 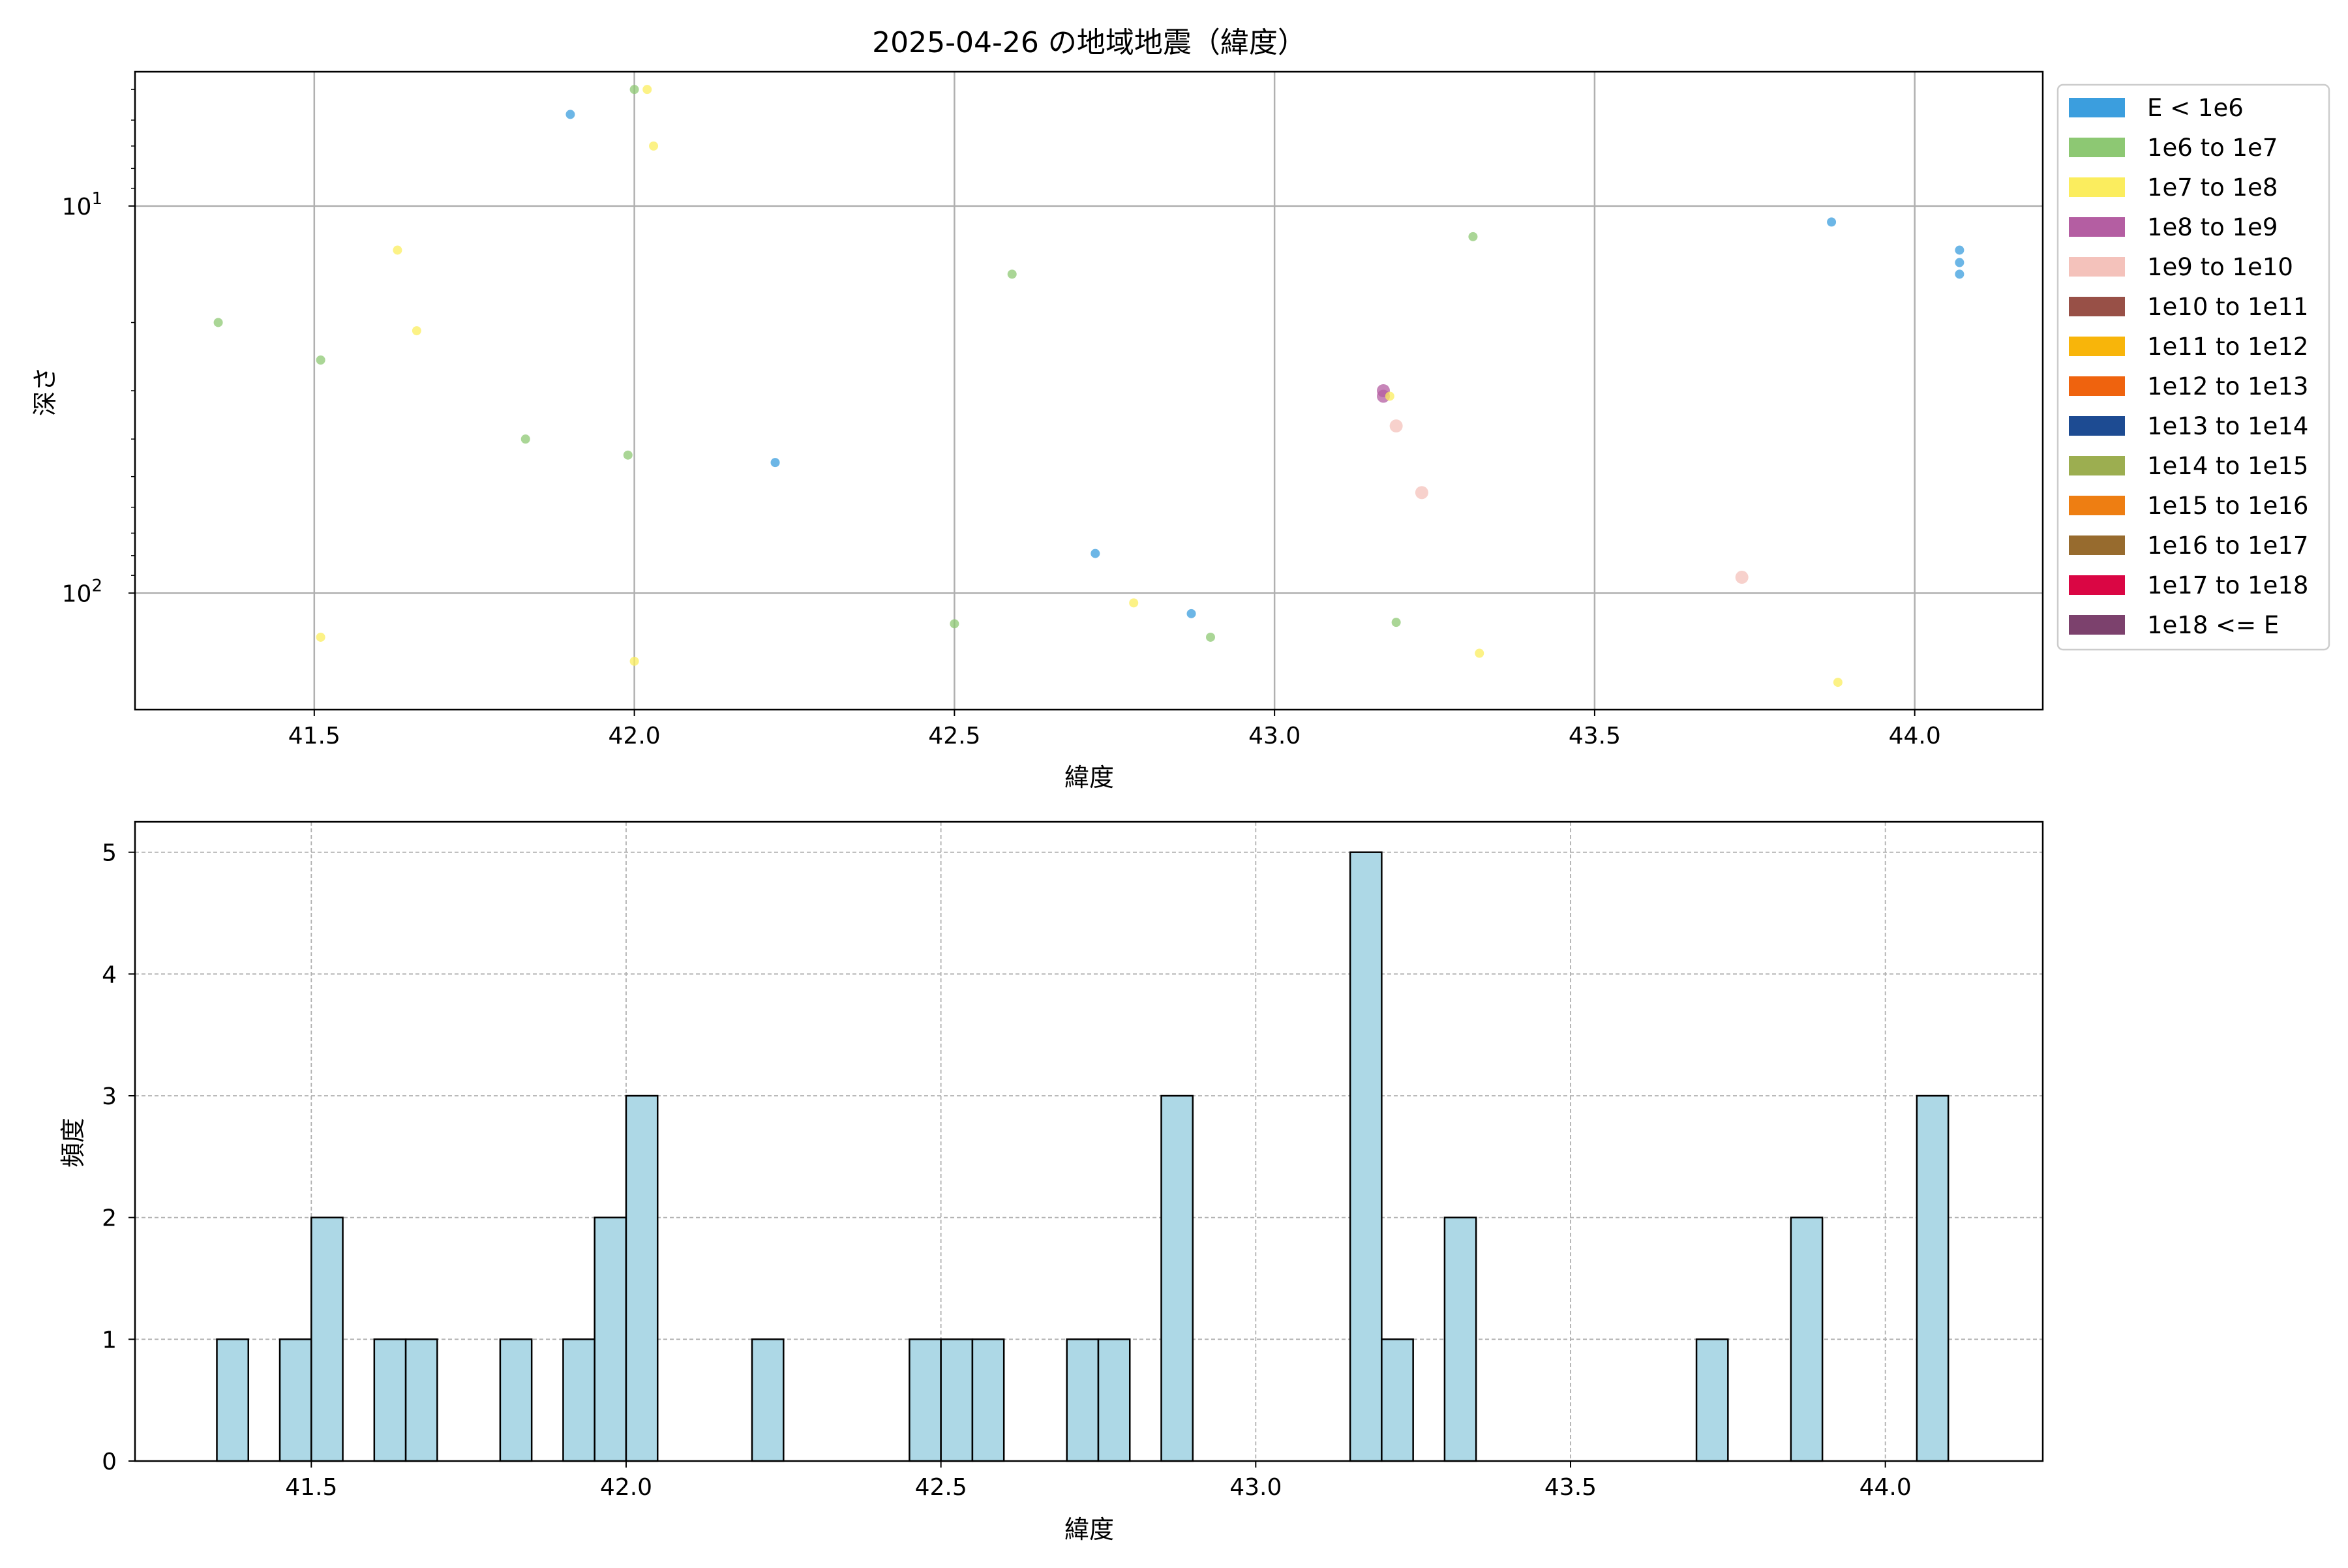 What do you see at coordinates (2228, 307) in the screenshot?
I see `legend-label: 1e10 to 1e11` at bounding box center [2228, 307].